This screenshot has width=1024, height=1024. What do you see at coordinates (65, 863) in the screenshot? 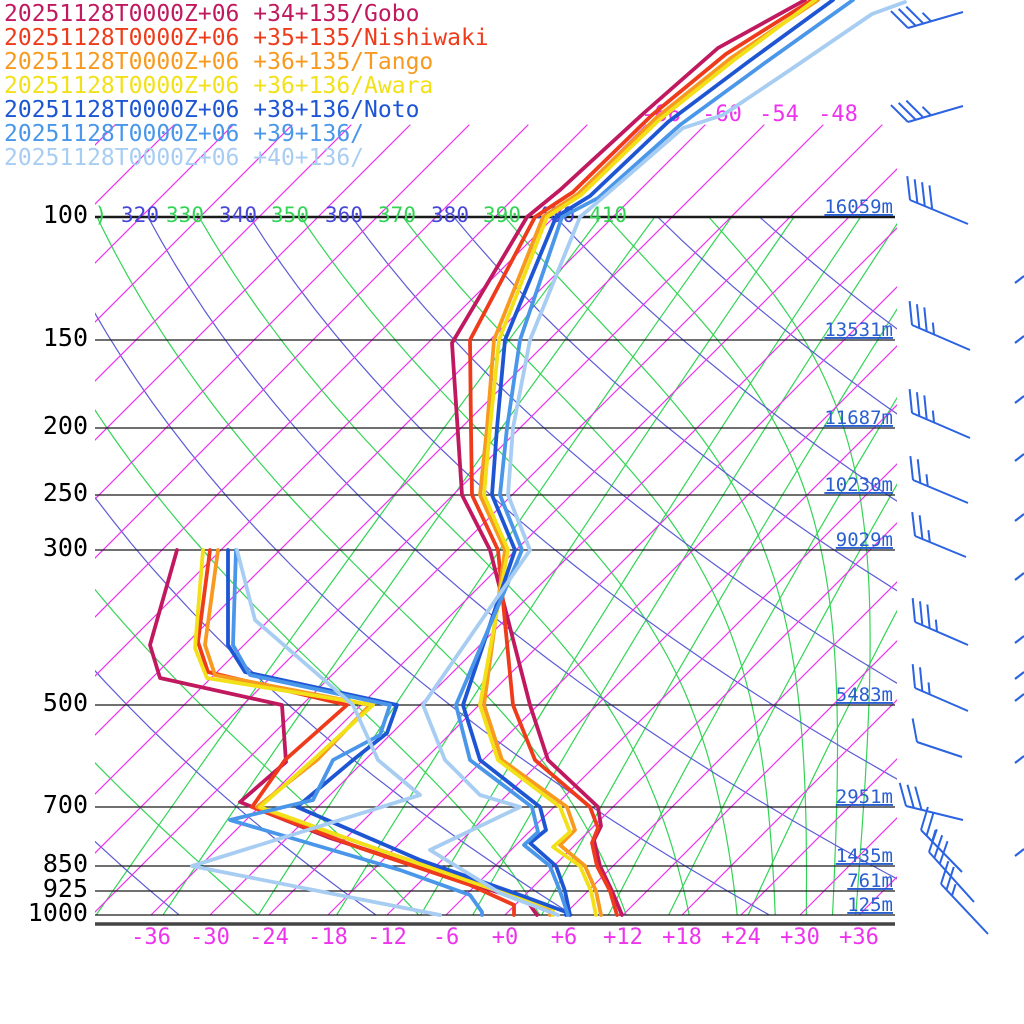
I see `pressure-label-850: 850` at bounding box center [65, 863].